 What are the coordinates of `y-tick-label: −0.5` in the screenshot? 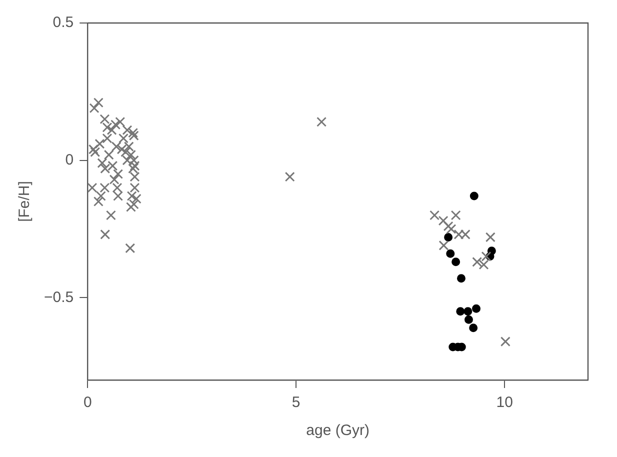 It's located at (59, 297).